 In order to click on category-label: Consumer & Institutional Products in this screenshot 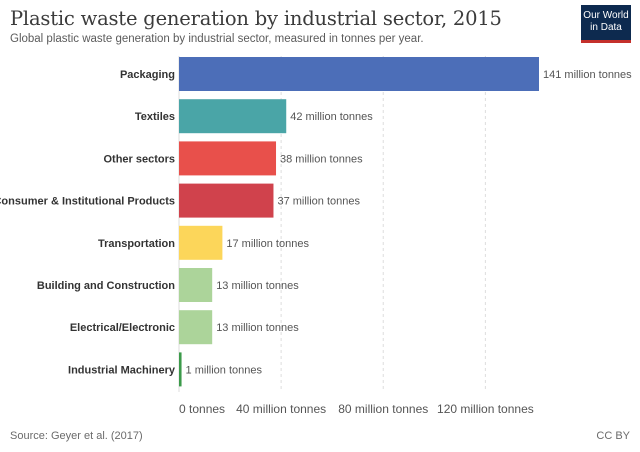, I will do `click(87, 202)`.